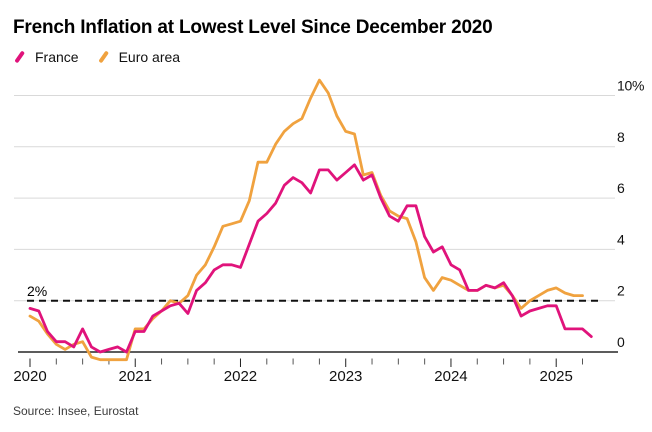 The height and width of the screenshot is (432, 652). What do you see at coordinates (450, 376) in the screenshot?
I see `x-axis-label: 2024` at bounding box center [450, 376].